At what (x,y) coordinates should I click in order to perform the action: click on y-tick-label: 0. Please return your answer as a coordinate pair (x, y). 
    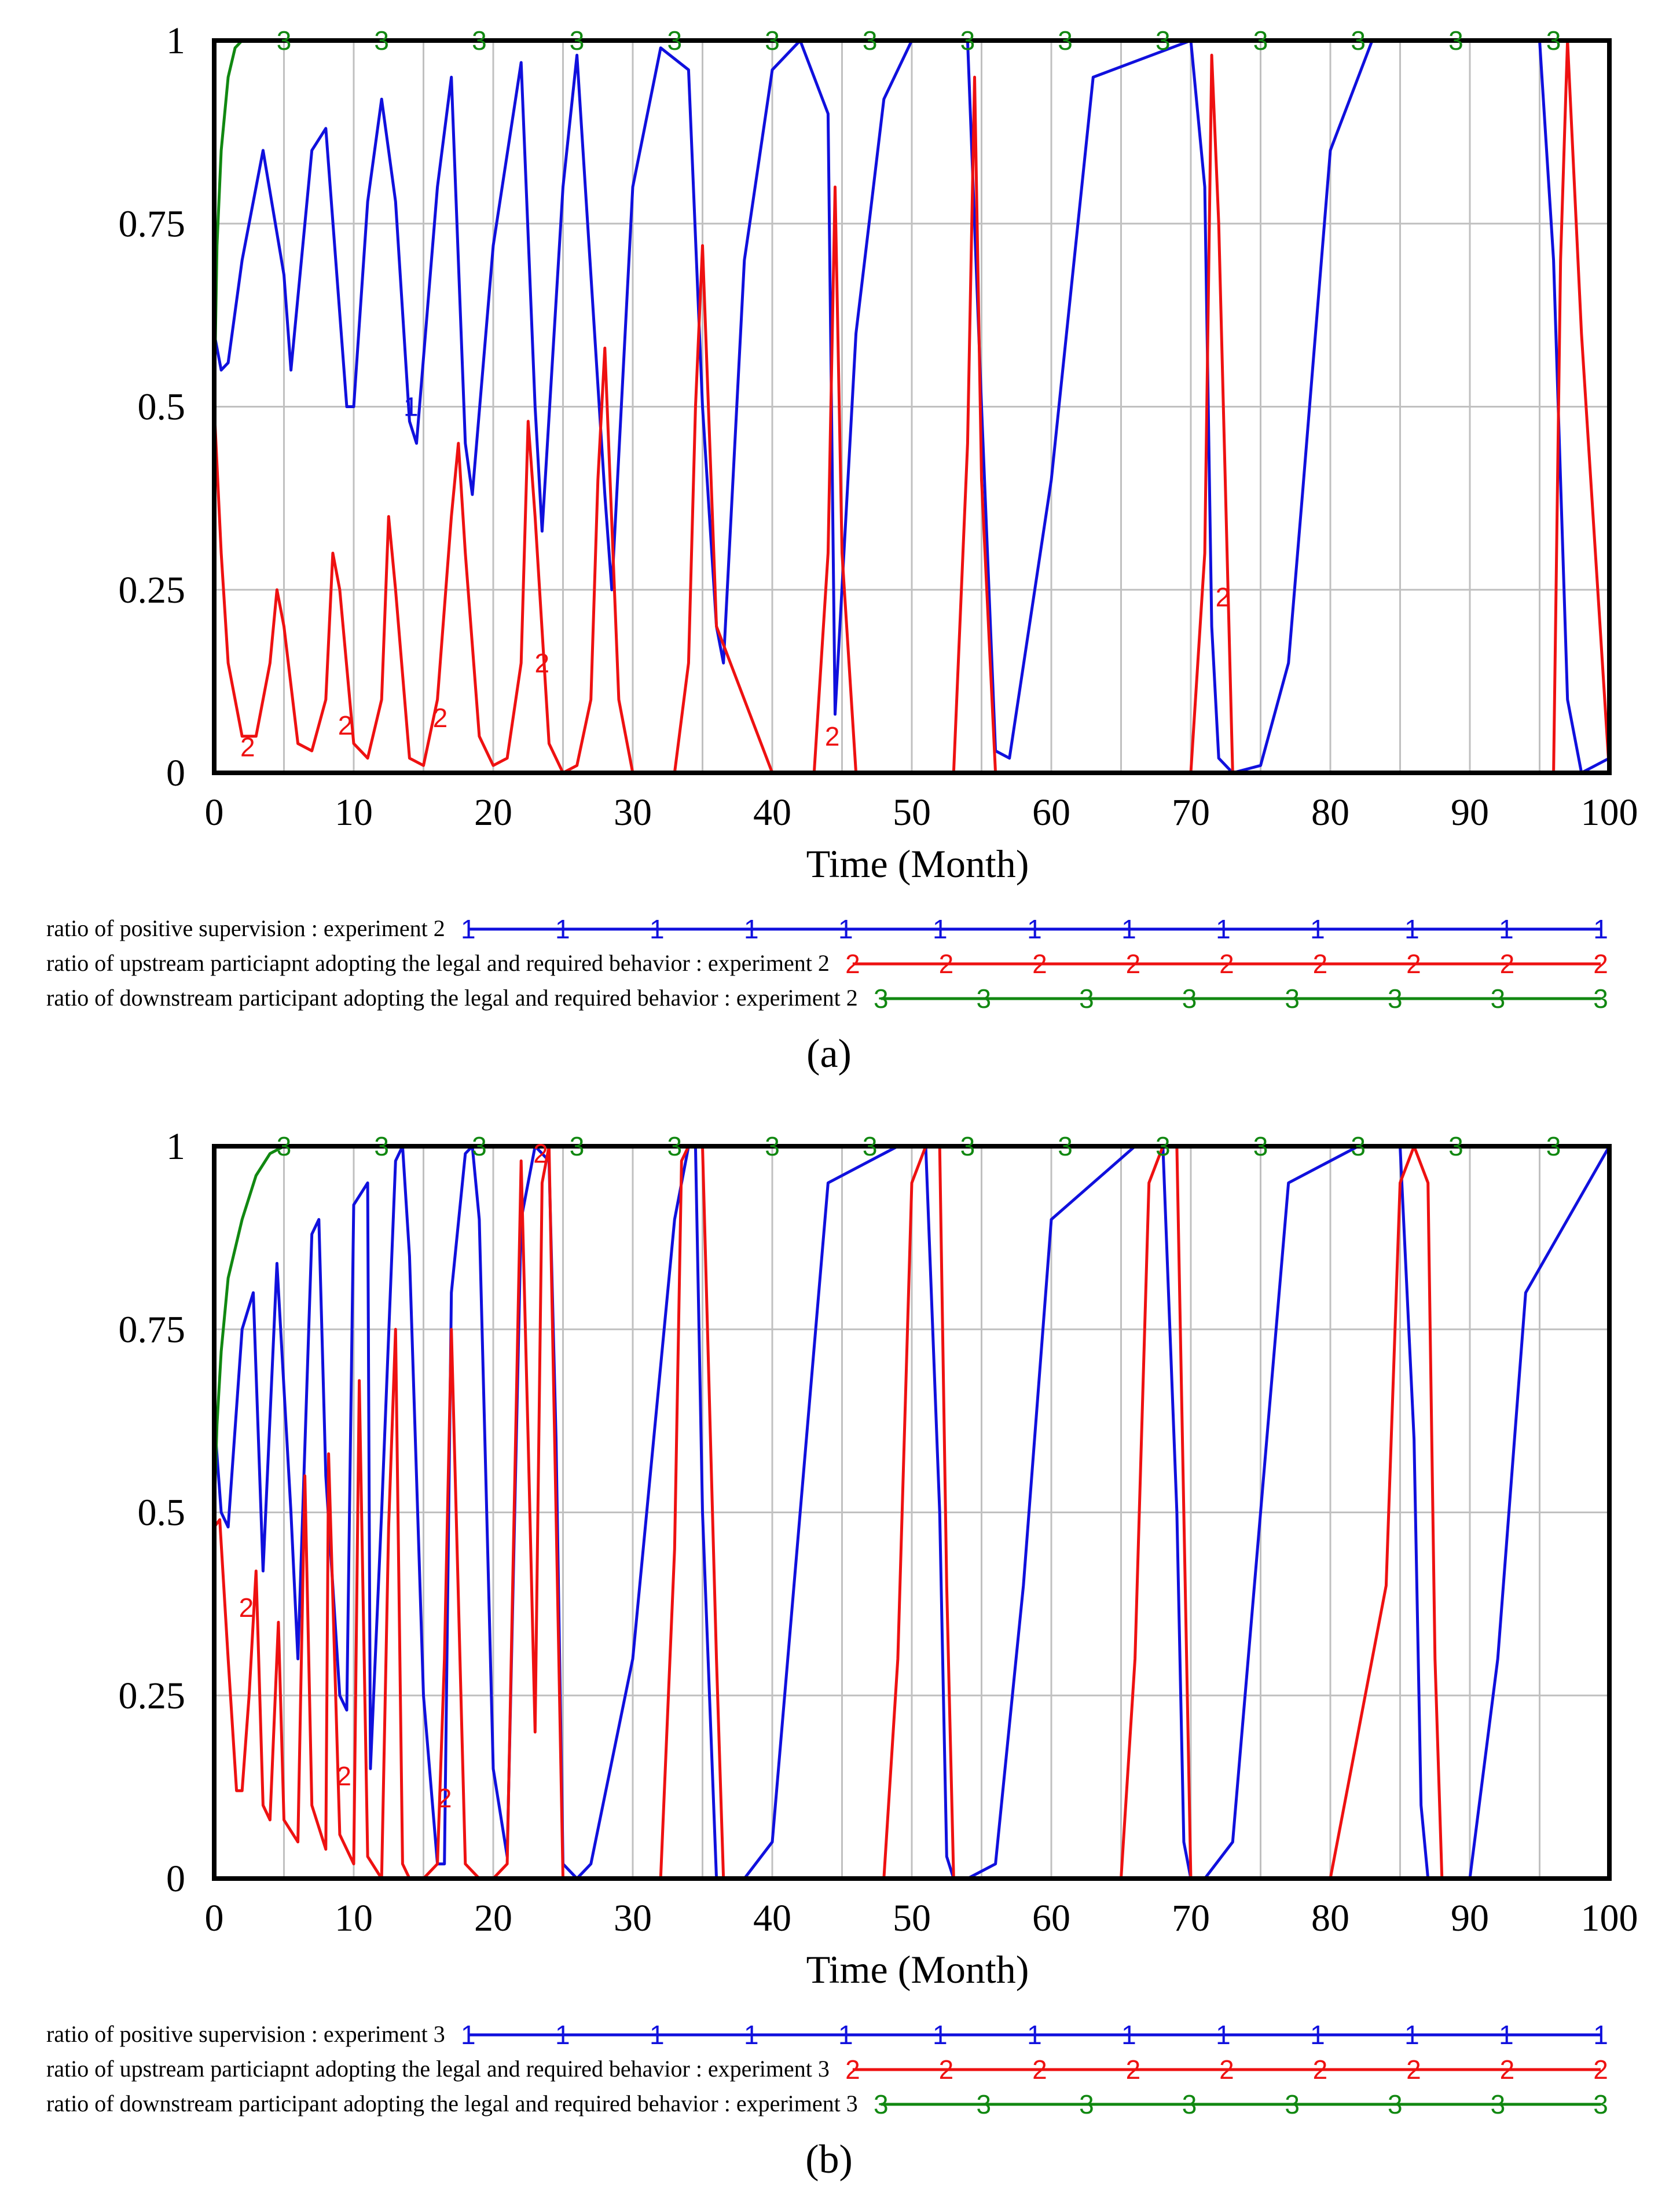
    Looking at the image, I should click on (176, 1879).